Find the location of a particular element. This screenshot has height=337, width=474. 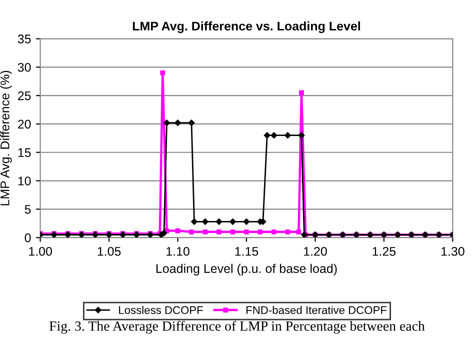

y-tick-label: 30 is located at coordinates (24, 67).